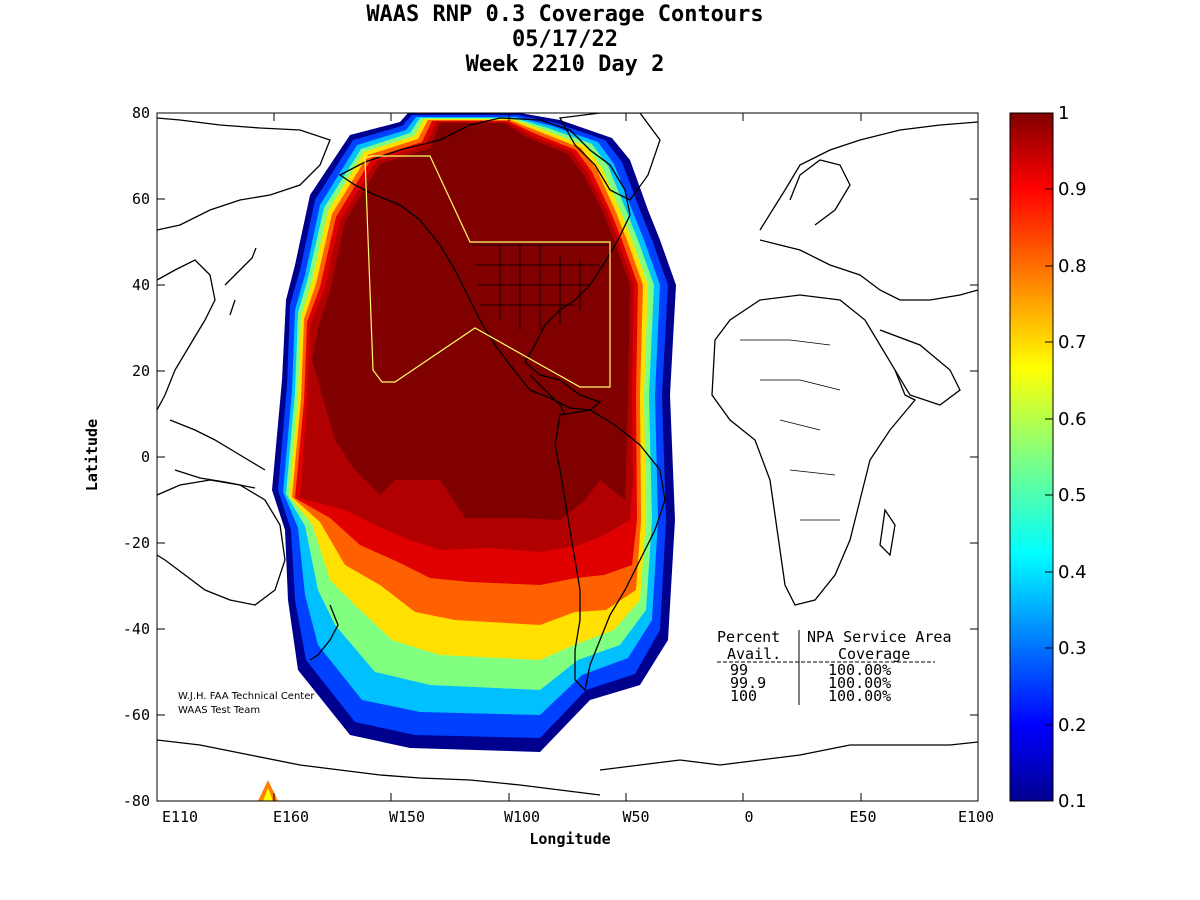  Describe the element at coordinates (141, 371) in the screenshot. I see `y-tick-label: 20` at that location.